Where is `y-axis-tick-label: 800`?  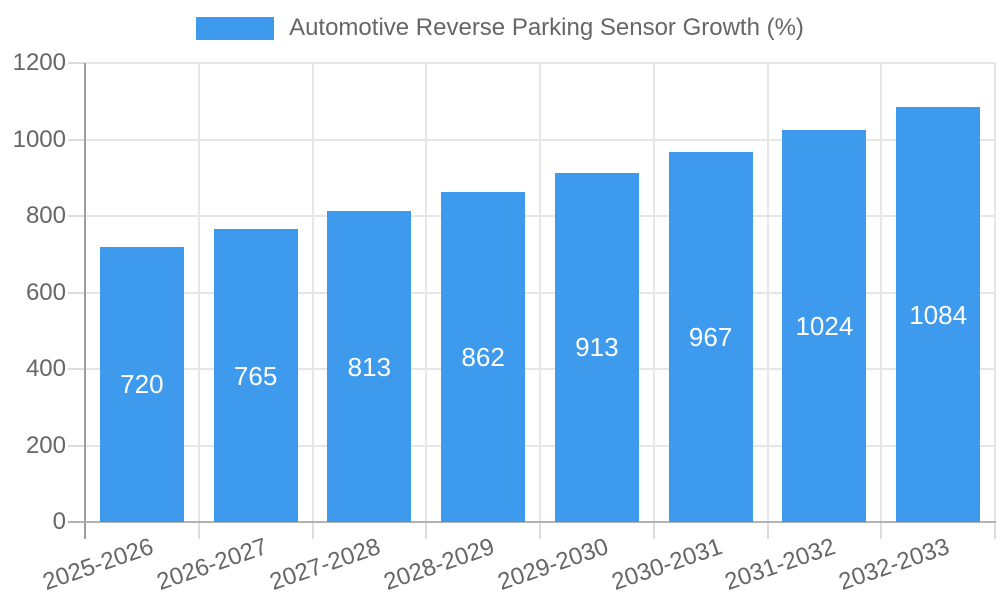 y-axis-tick-label: 800 is located at coordinates (45, 215).